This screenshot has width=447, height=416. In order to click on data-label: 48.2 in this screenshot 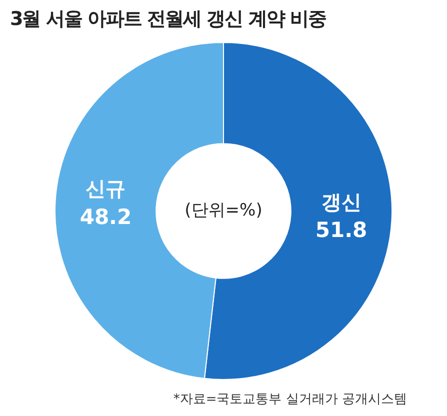, I will do `click(106, 216)`.